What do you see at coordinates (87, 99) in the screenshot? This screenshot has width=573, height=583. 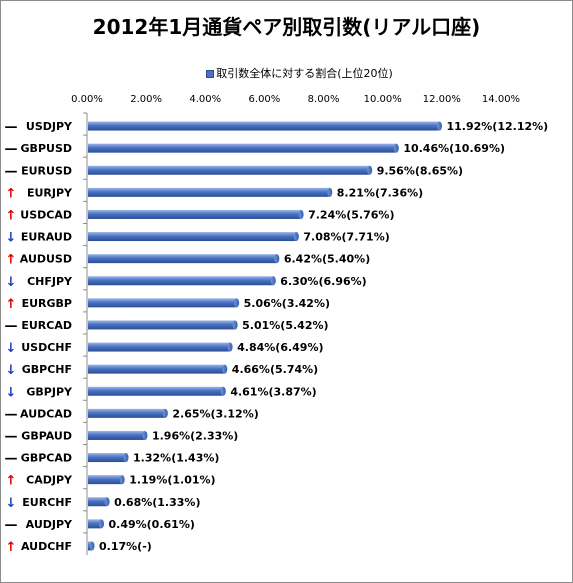 I see `x-tick-label: 0.00%` at bounding box center [87, 99].